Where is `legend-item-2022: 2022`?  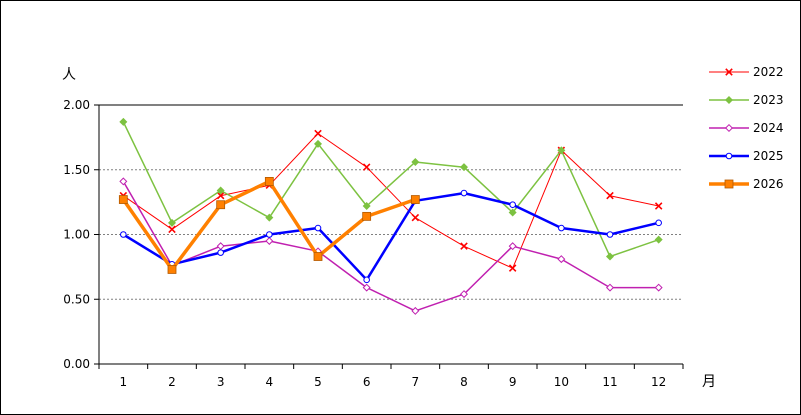 legend-item-2022: 2022 is located at coordinates (746, 72).